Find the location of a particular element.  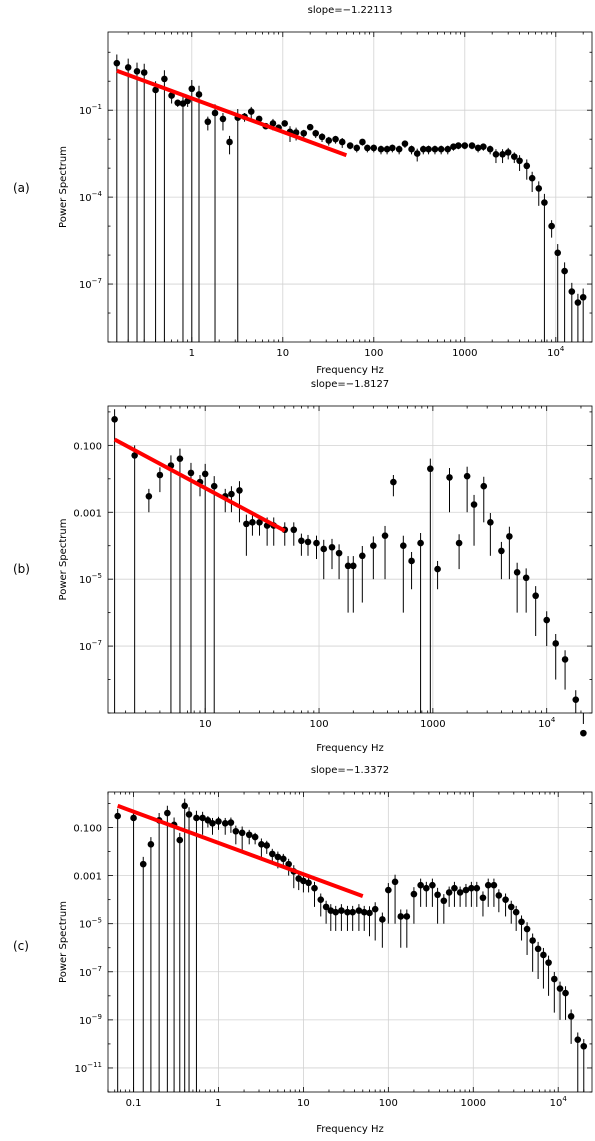

y-tick-label: 0.001 is located at coordinates (87, 877).